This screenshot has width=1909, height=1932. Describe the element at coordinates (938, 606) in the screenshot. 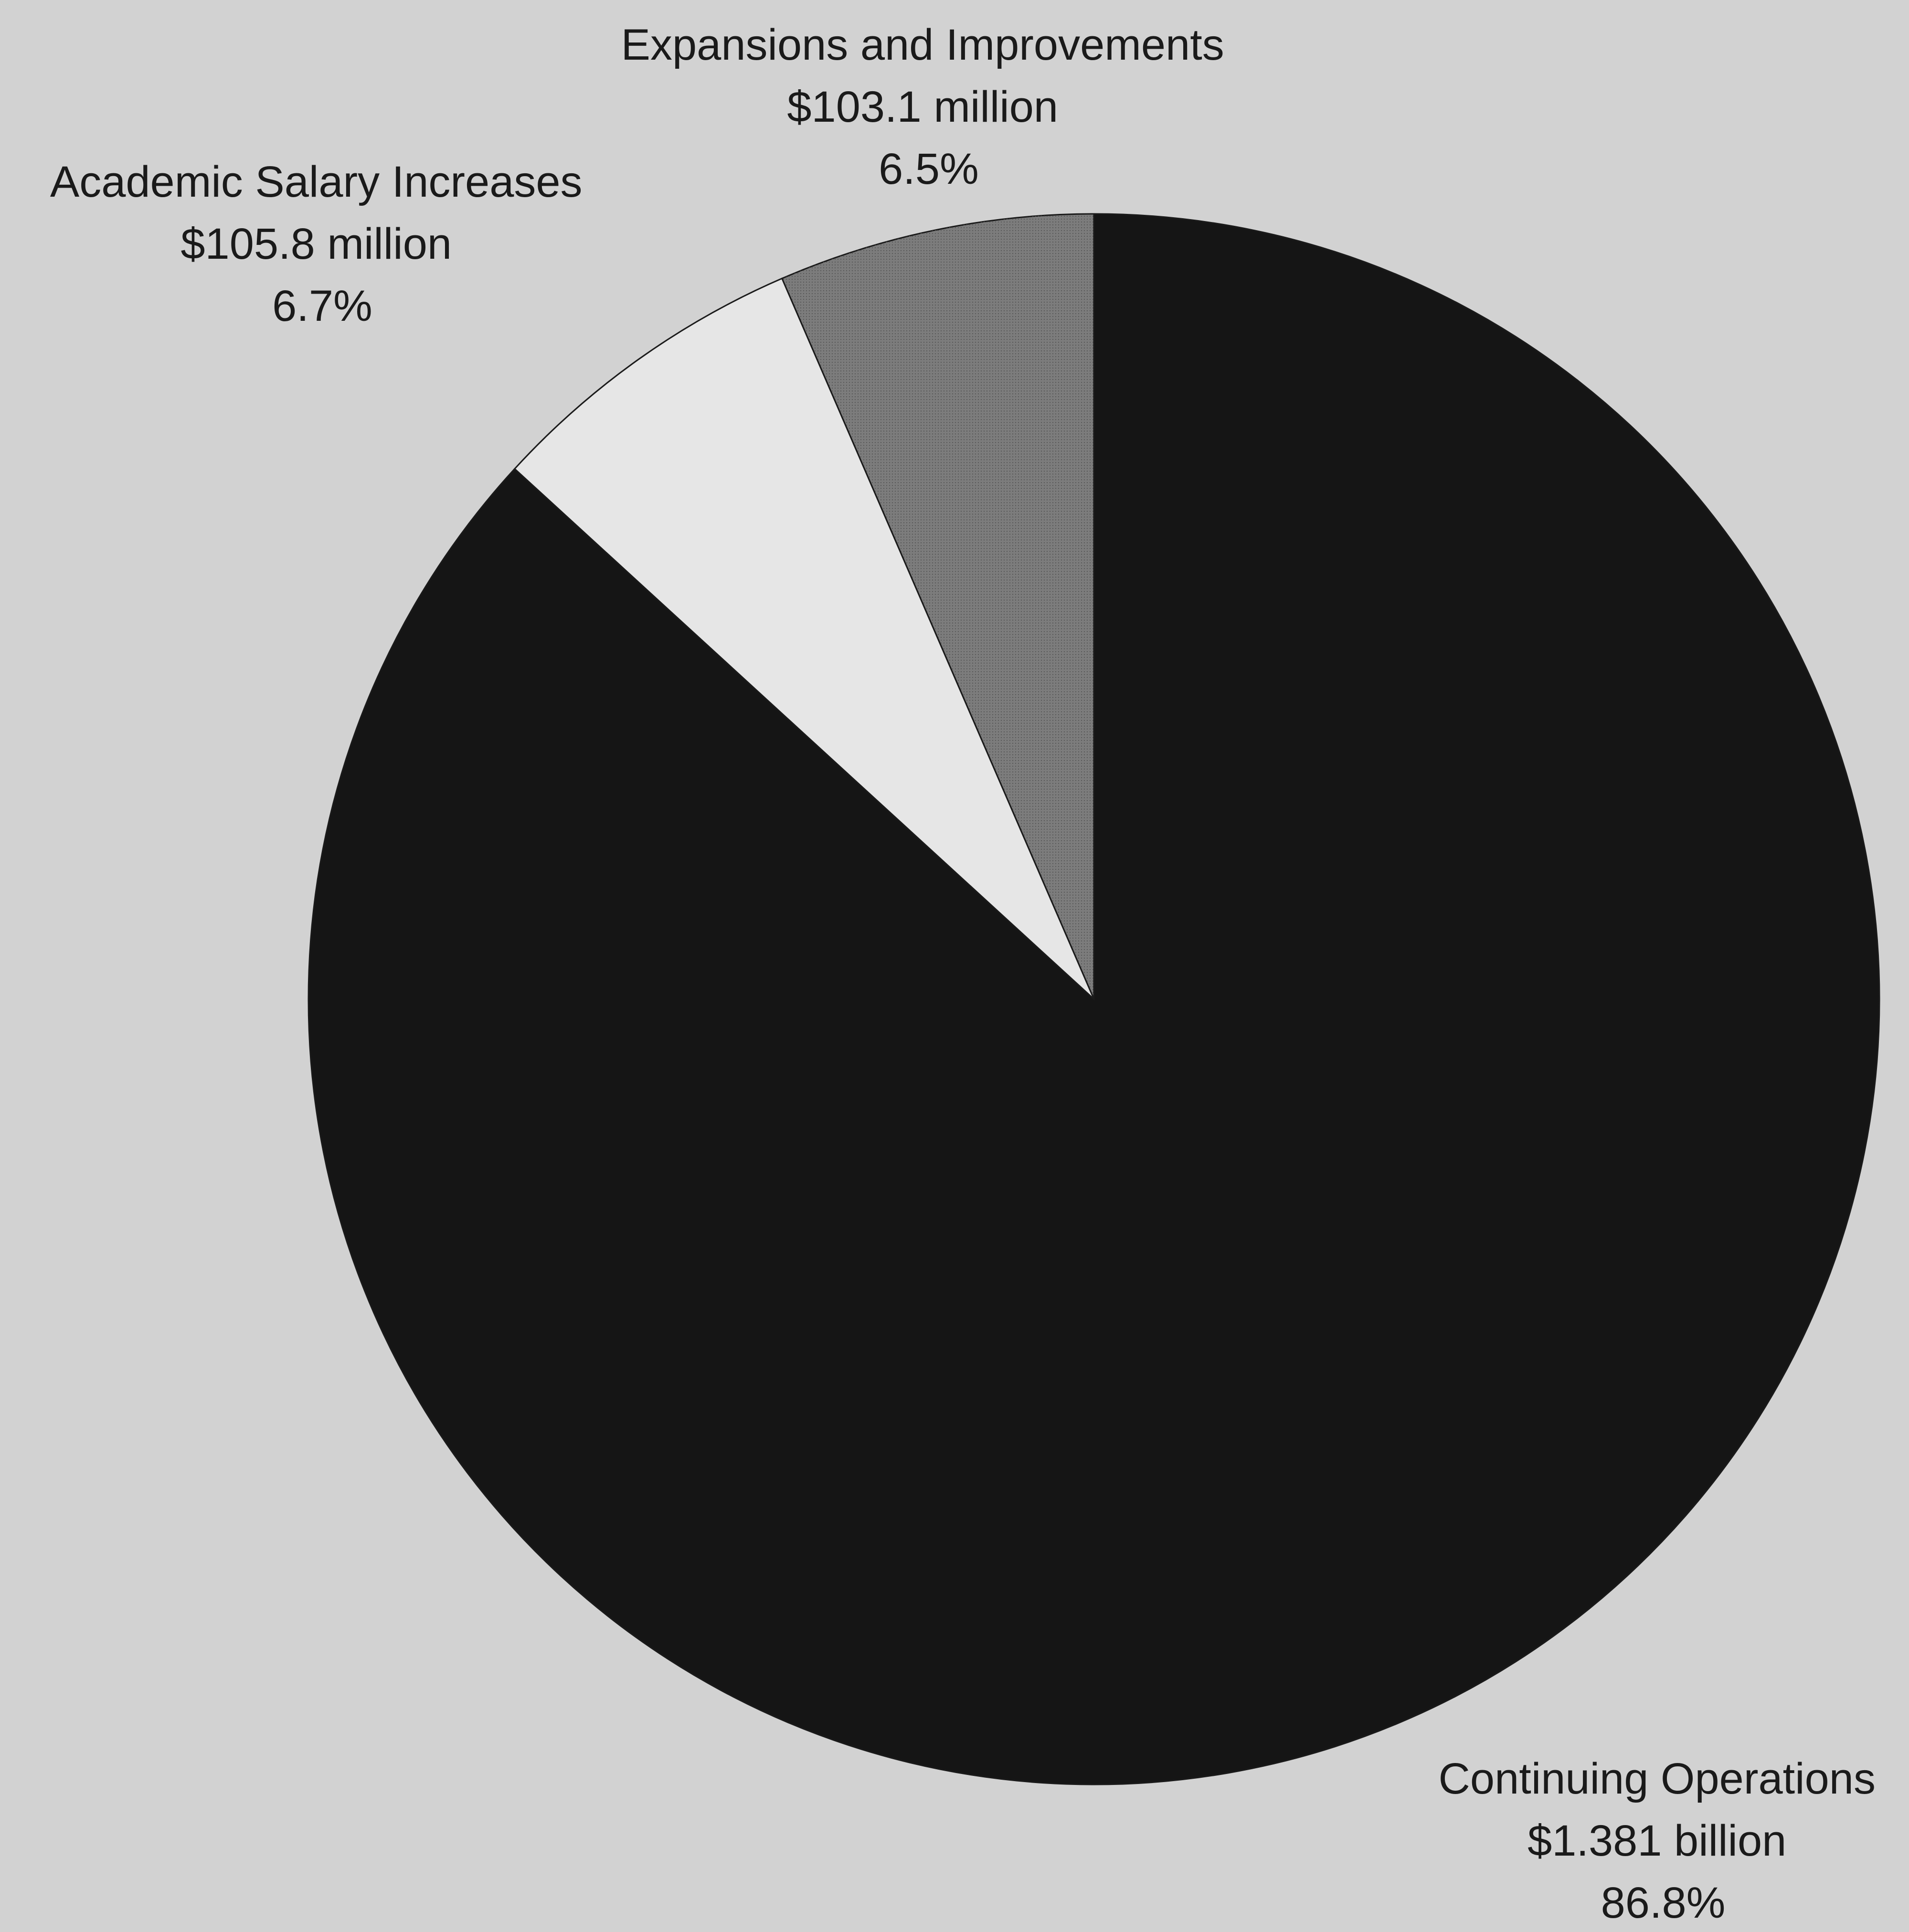

I see `pie-slice-texture` at that location.